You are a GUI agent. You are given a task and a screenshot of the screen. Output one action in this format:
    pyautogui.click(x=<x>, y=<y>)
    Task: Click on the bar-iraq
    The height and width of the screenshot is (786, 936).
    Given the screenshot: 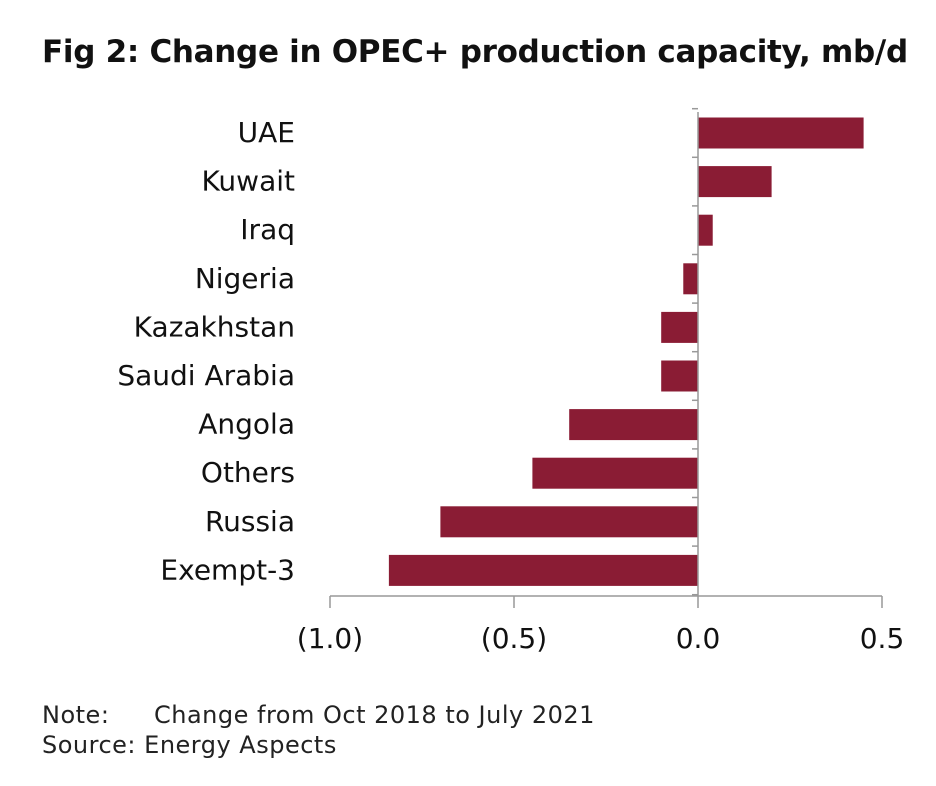 What is the action you would take?
    pyautogui.click(x=705, y=230)
    